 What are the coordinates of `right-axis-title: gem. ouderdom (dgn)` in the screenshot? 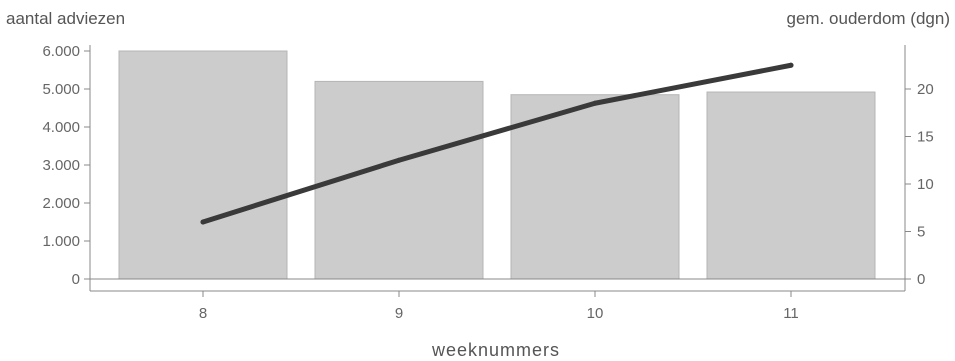 It's located at (868, 18).